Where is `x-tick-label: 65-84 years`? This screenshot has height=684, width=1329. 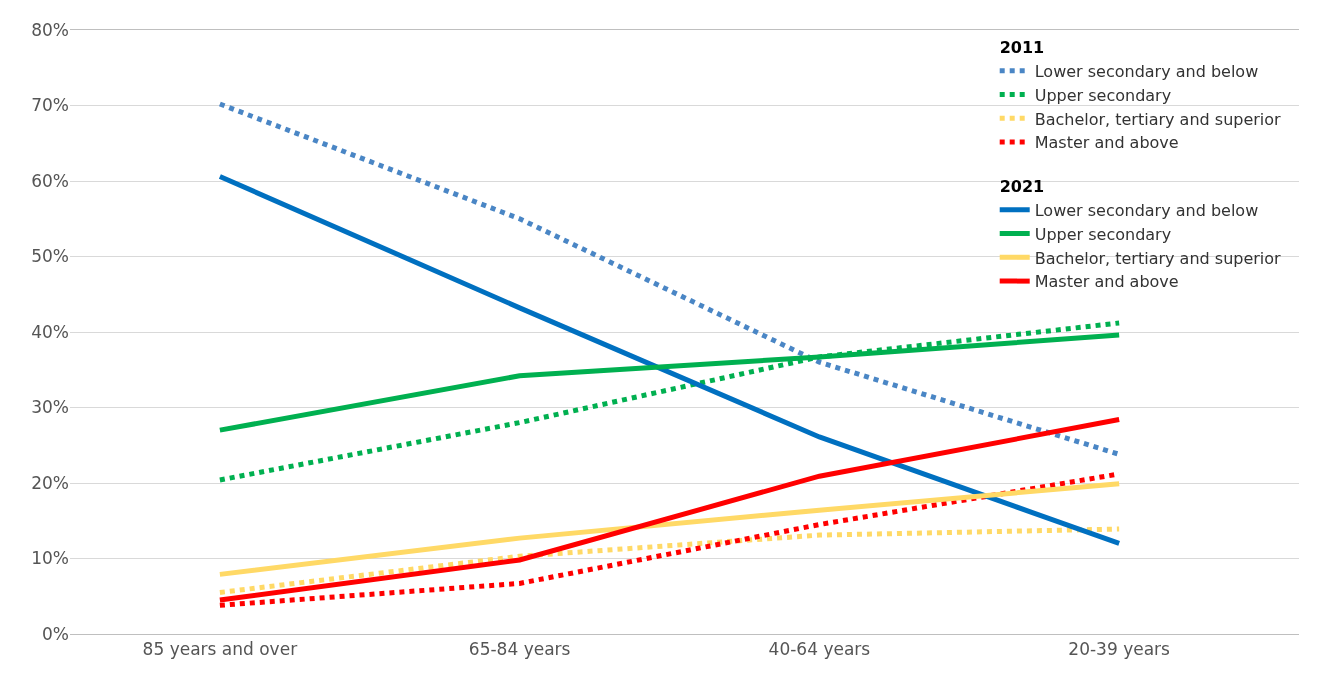 x-tick-label: 65-84 years is located at coordinates (519, 649).